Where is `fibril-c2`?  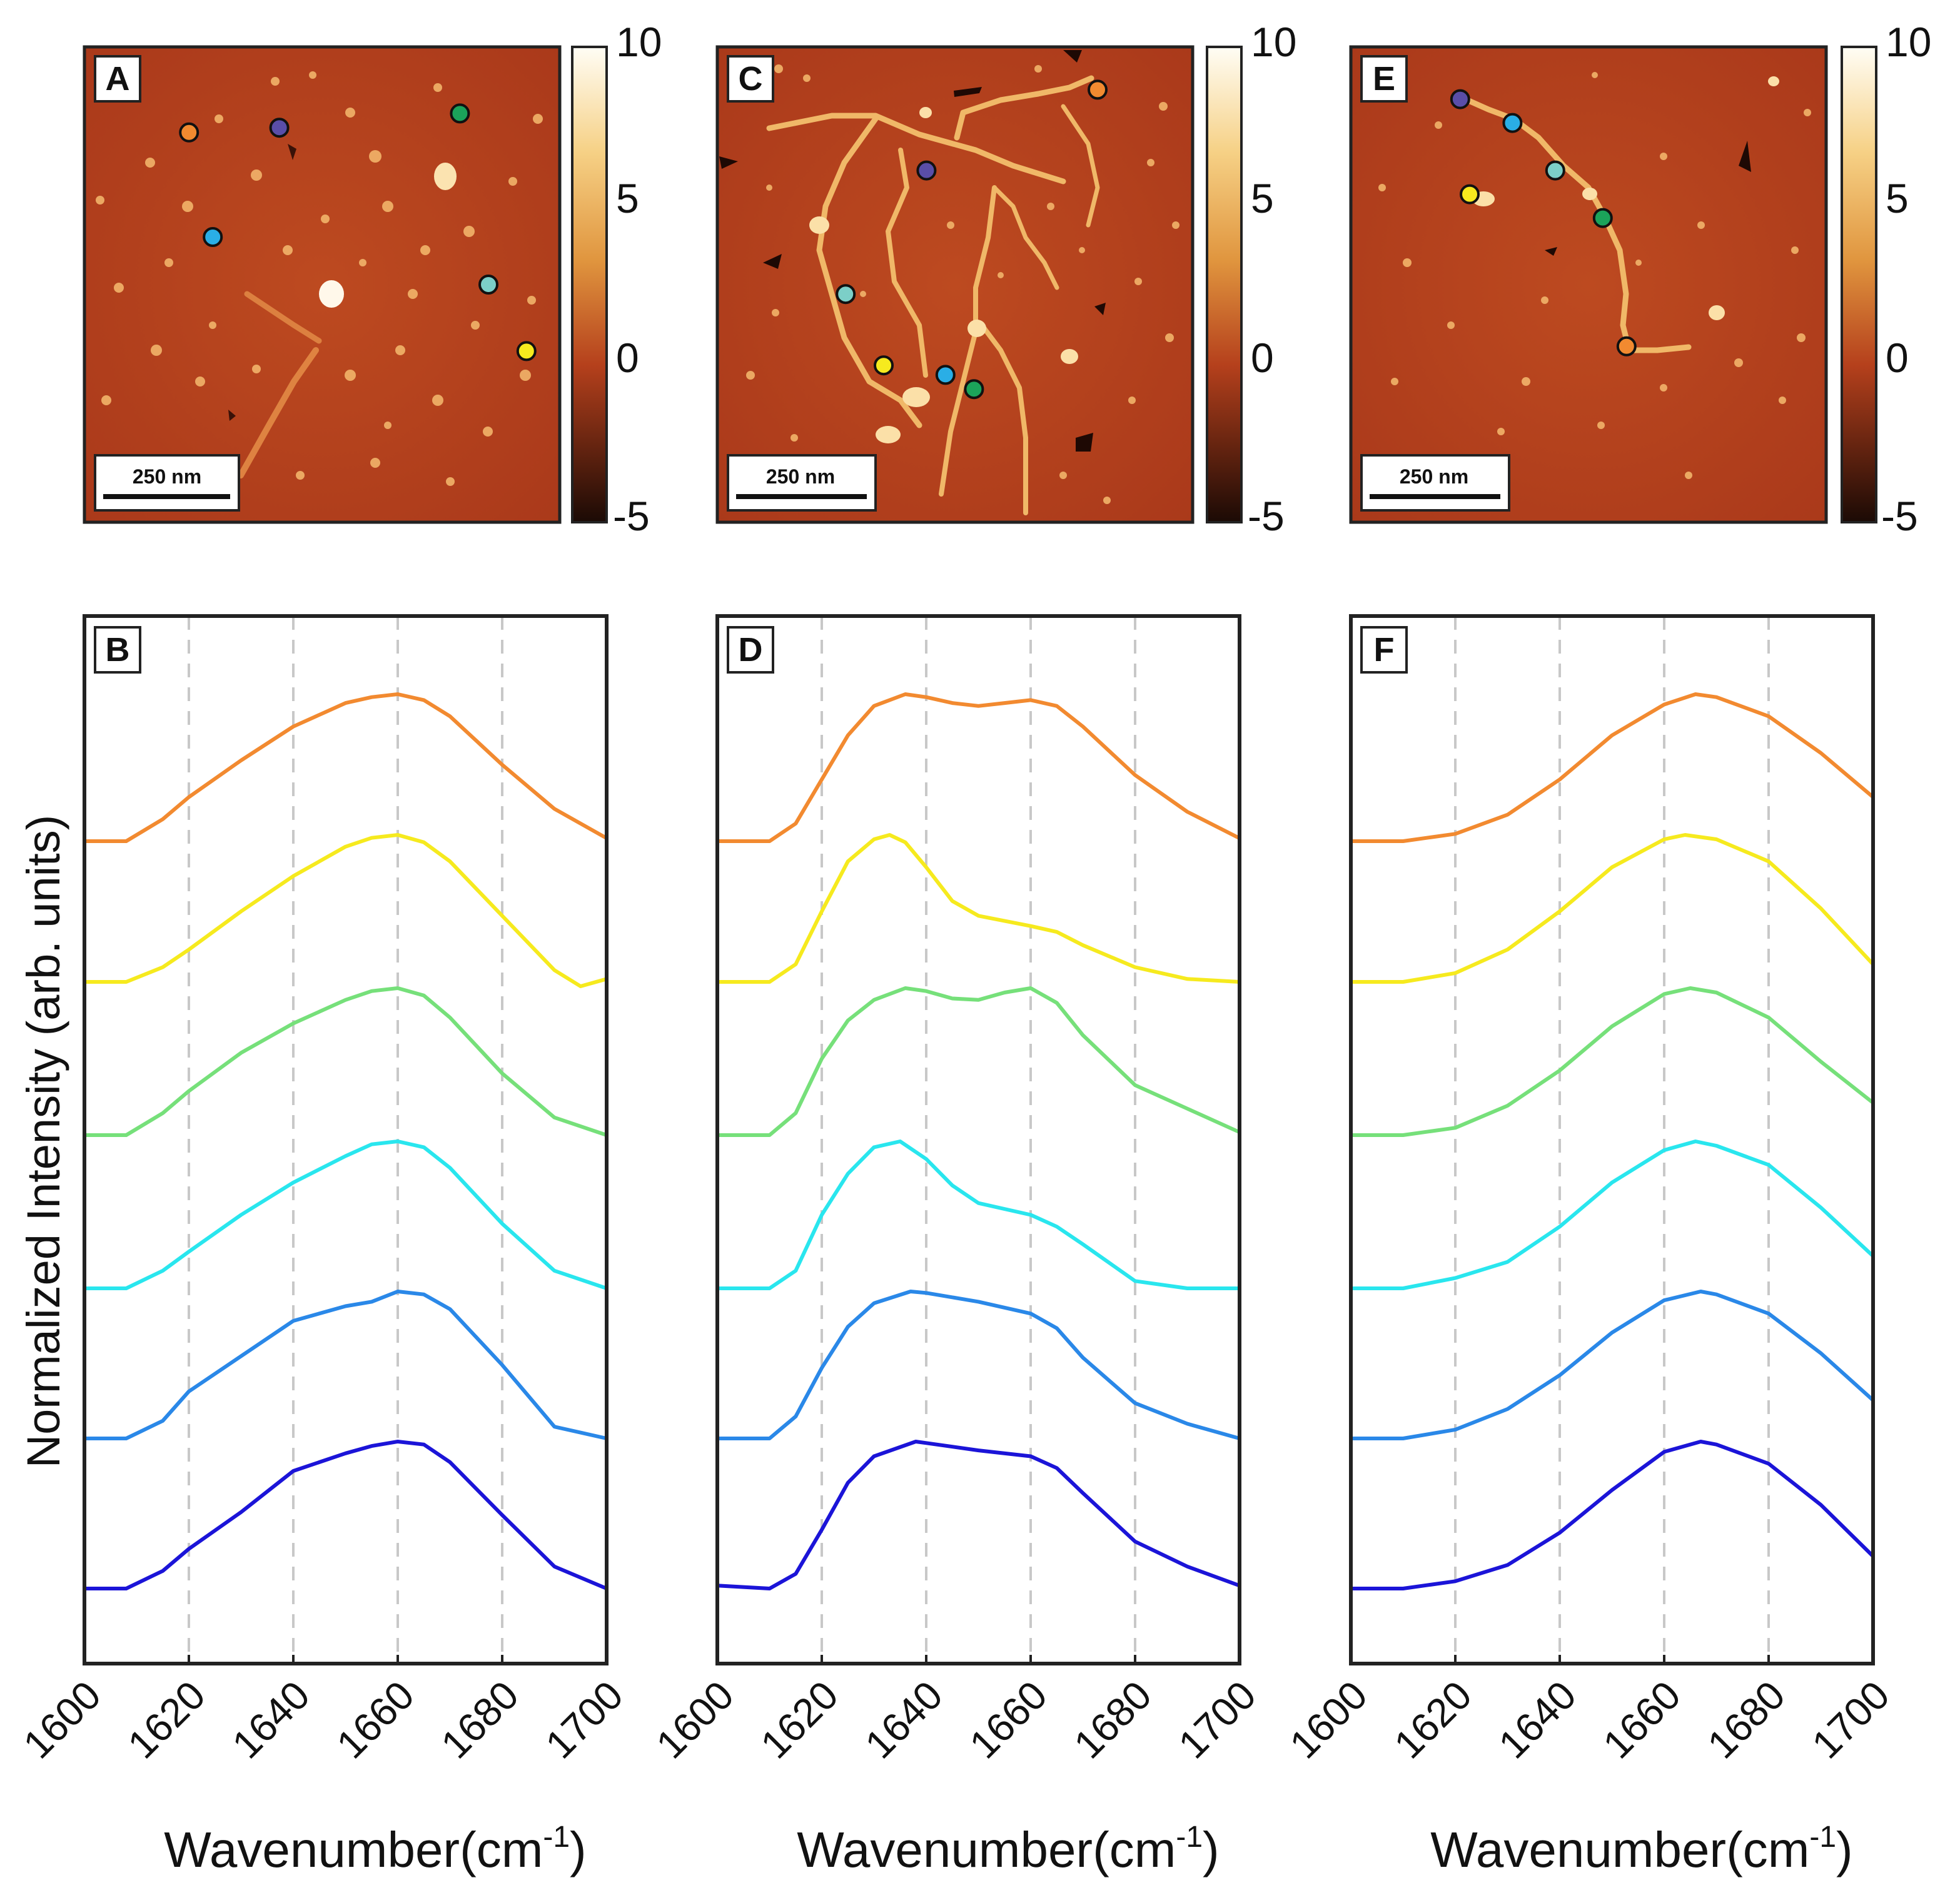
fibril-c2 is located at coordinates (916, 148).